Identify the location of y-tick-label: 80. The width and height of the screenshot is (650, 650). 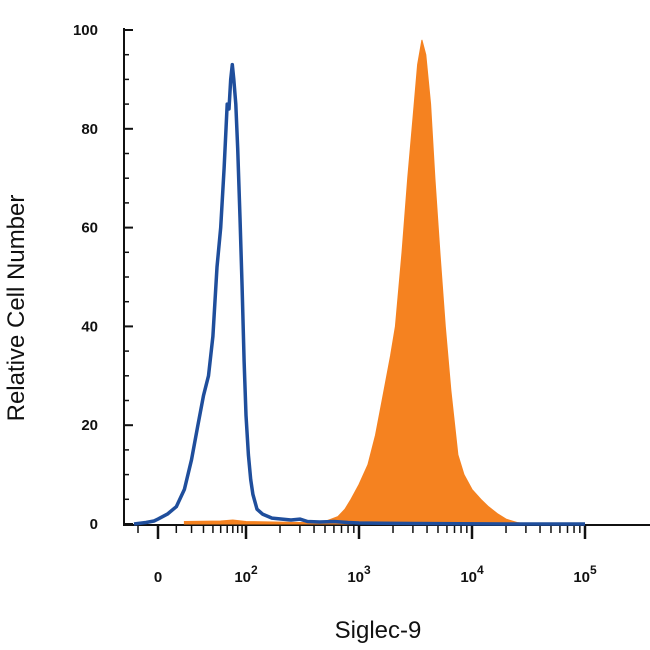
(89, 129).